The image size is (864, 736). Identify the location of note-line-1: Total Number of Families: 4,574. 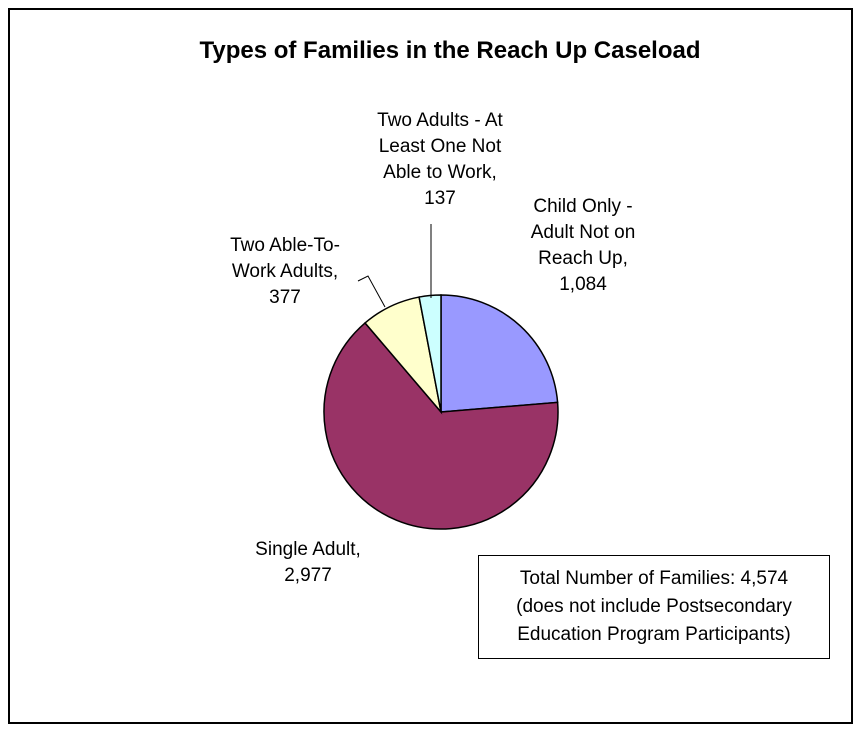
(654, 578).